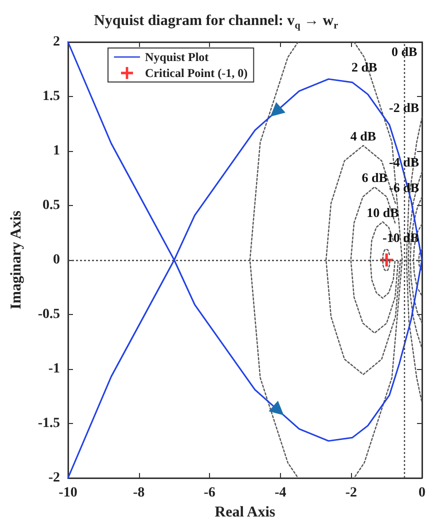  What do you see at coordinates (49, 423) in the screenshot?
I see `y-tick-label: -1.5` at bounding box center [49, 423].